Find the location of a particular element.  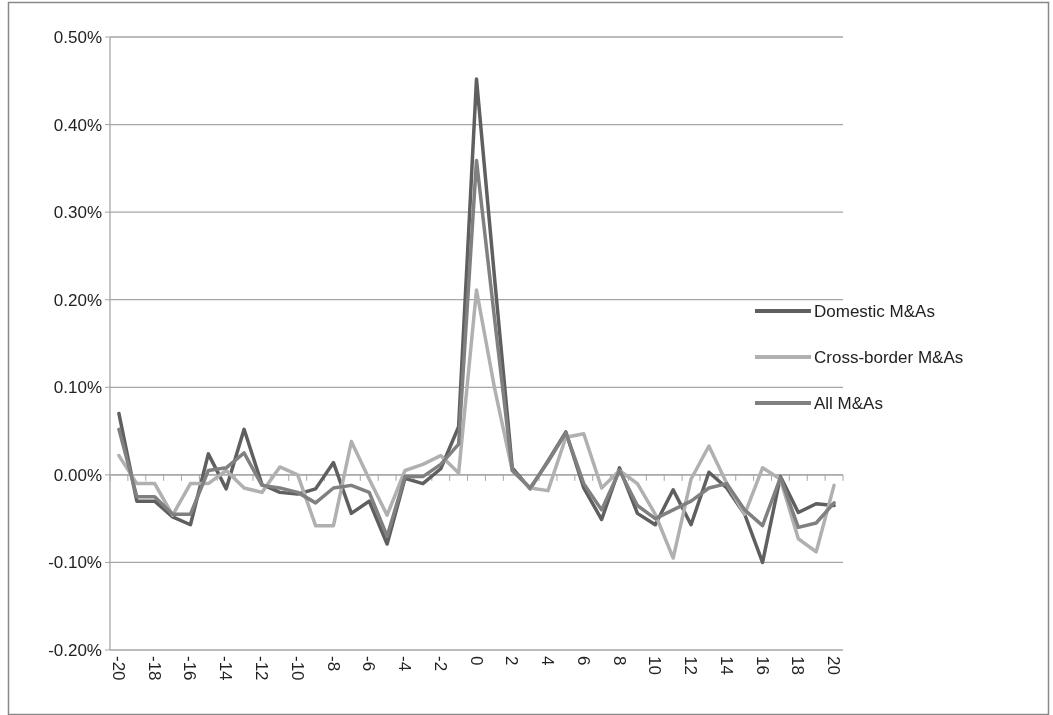

x-tick-label: 12 is located at coordinates (691, 665).